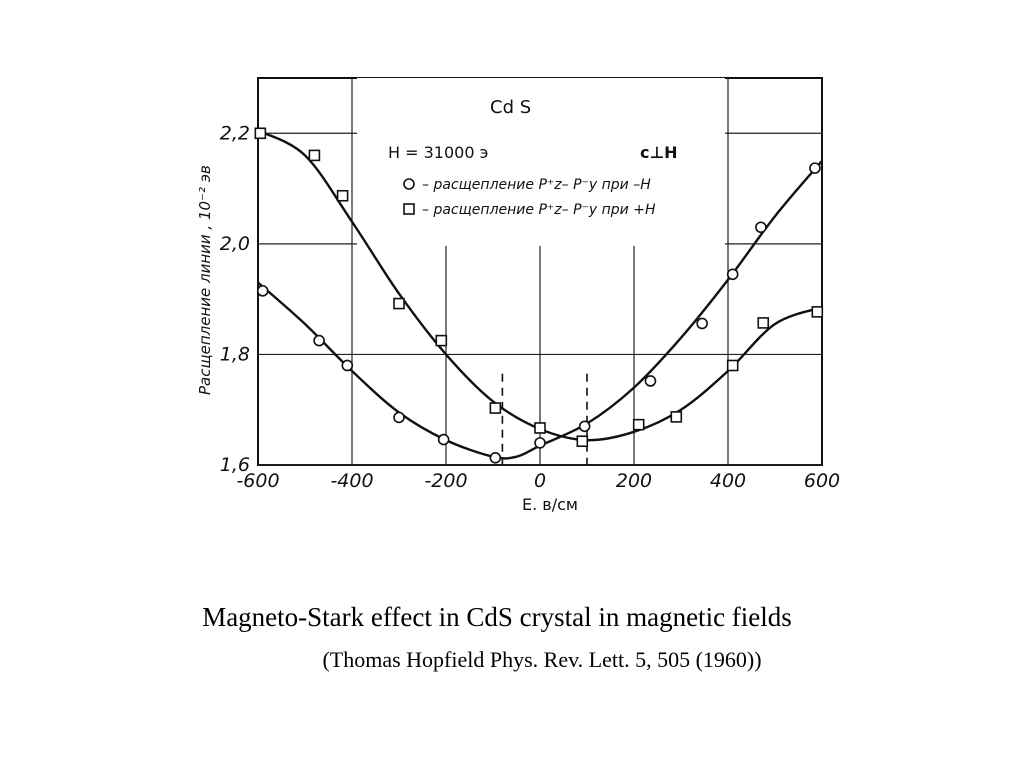 This screenshot has width=1024, height=768. I want to click on legend-box, so click(541, 162).